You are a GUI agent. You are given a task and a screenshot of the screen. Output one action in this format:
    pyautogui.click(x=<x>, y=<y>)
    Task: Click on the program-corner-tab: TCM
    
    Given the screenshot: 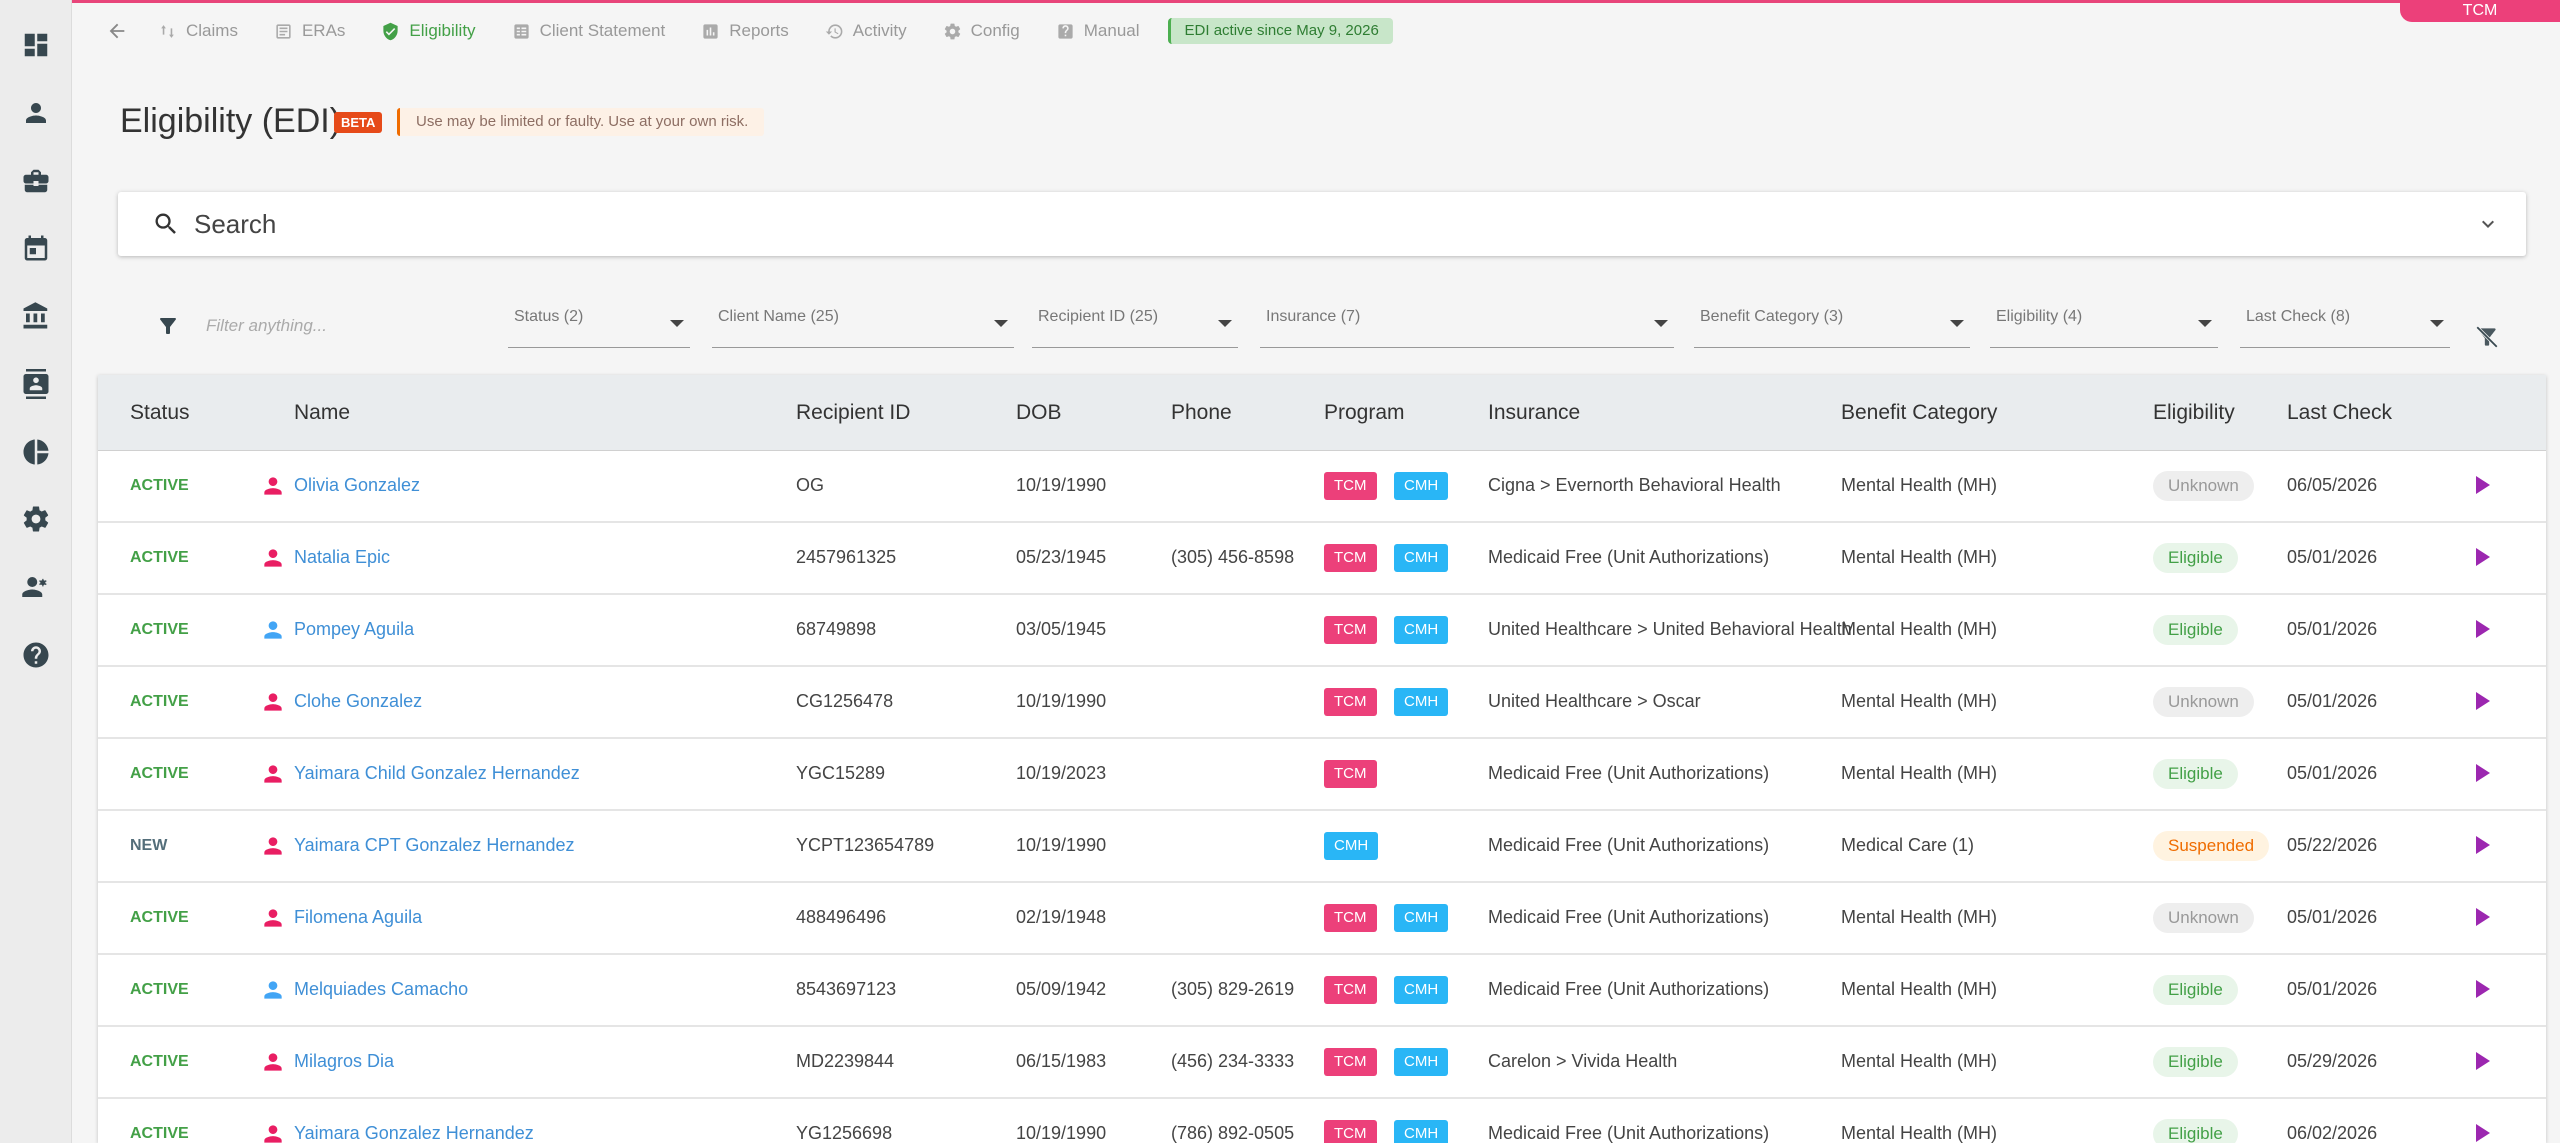 What is the action you would take?
    pyautogui.click(x=2480, y=11)
    